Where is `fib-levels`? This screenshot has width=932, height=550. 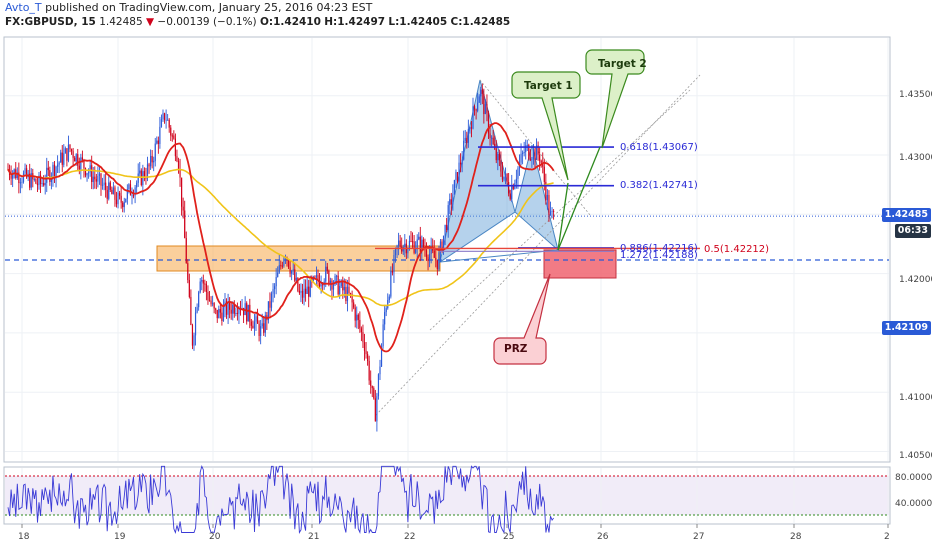
fib-levels is located at coordinates (537, 199).